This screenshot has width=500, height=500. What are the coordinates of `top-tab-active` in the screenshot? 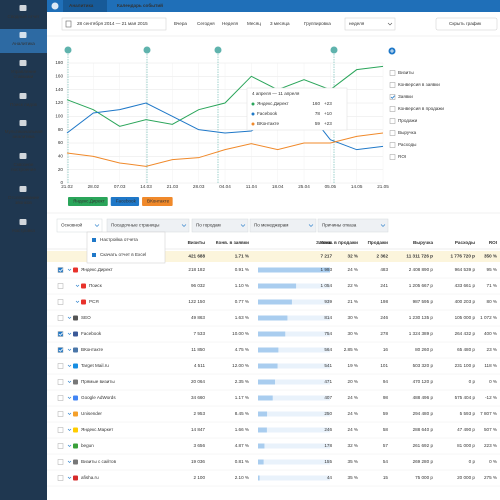 It's located at (85, 6).